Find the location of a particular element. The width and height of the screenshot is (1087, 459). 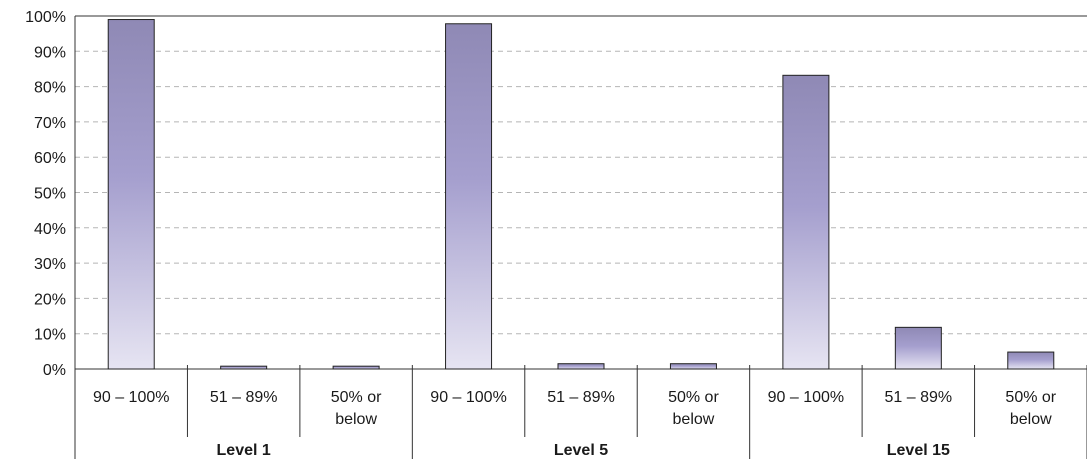

y-tick-label: 10% is located at coordinates (50, 335).